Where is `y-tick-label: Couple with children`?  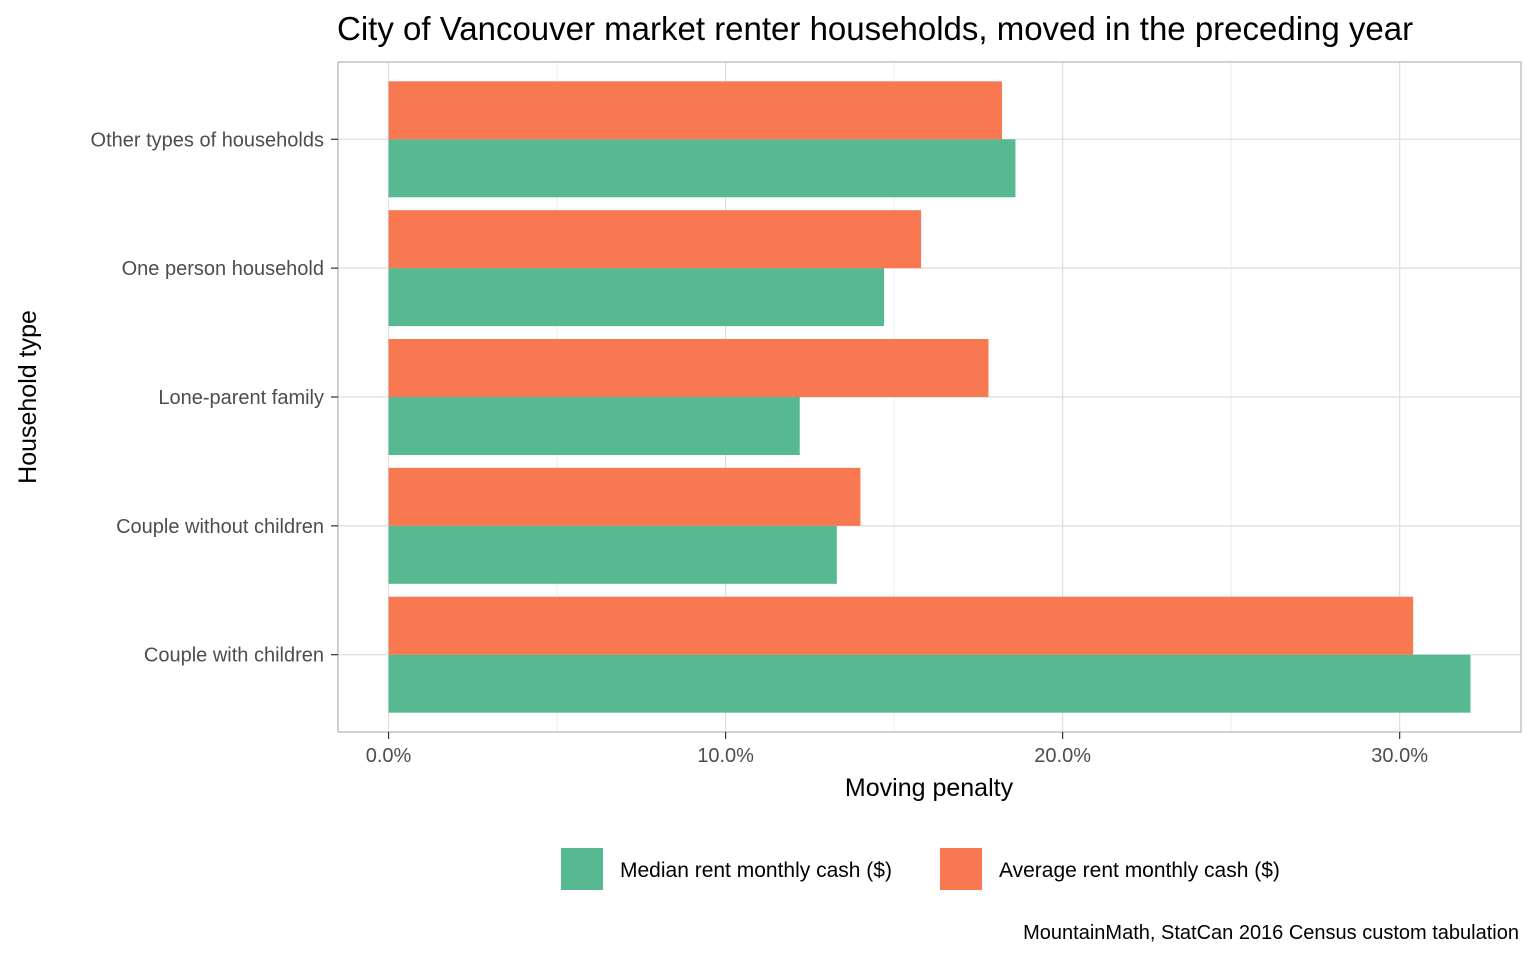
y-tick-label: Couple with children is located at coordinates (234, 656).